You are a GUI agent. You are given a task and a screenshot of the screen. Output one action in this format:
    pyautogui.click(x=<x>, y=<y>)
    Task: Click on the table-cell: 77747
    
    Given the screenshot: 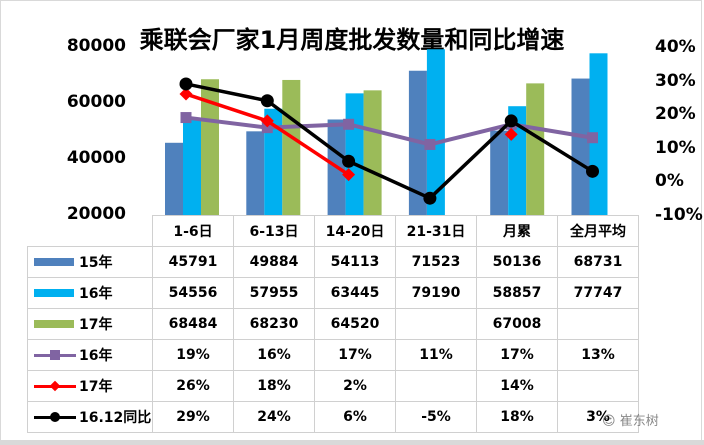 What is the action you would take?
    pyautogui.click(x=598, y=293)
    